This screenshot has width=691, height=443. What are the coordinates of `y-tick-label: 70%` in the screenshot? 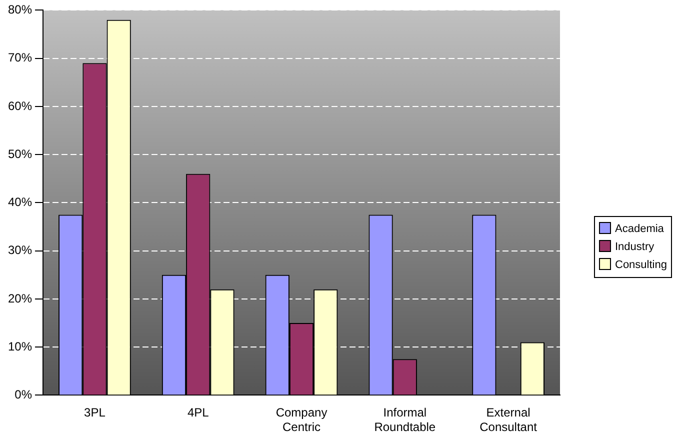 It's located at (20, 57).